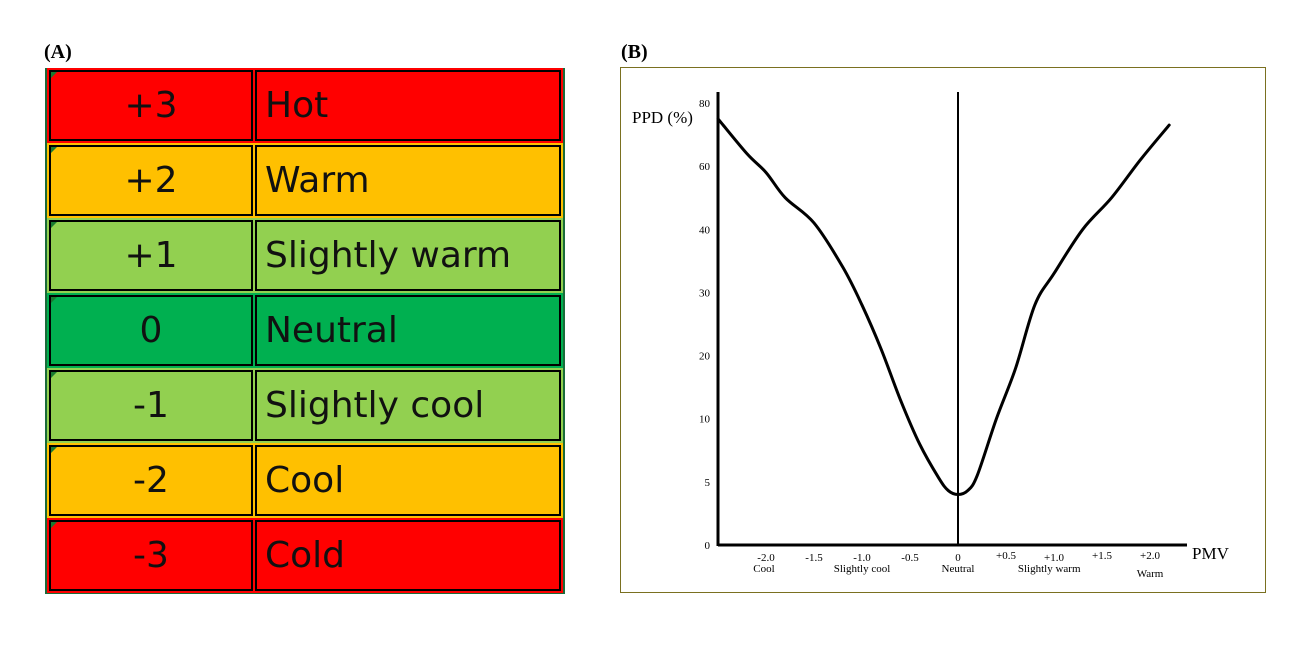  Describe the element at coordinates (408, 405) in the screenshot. I see `scale-sensation: Slightly cool` at that location.